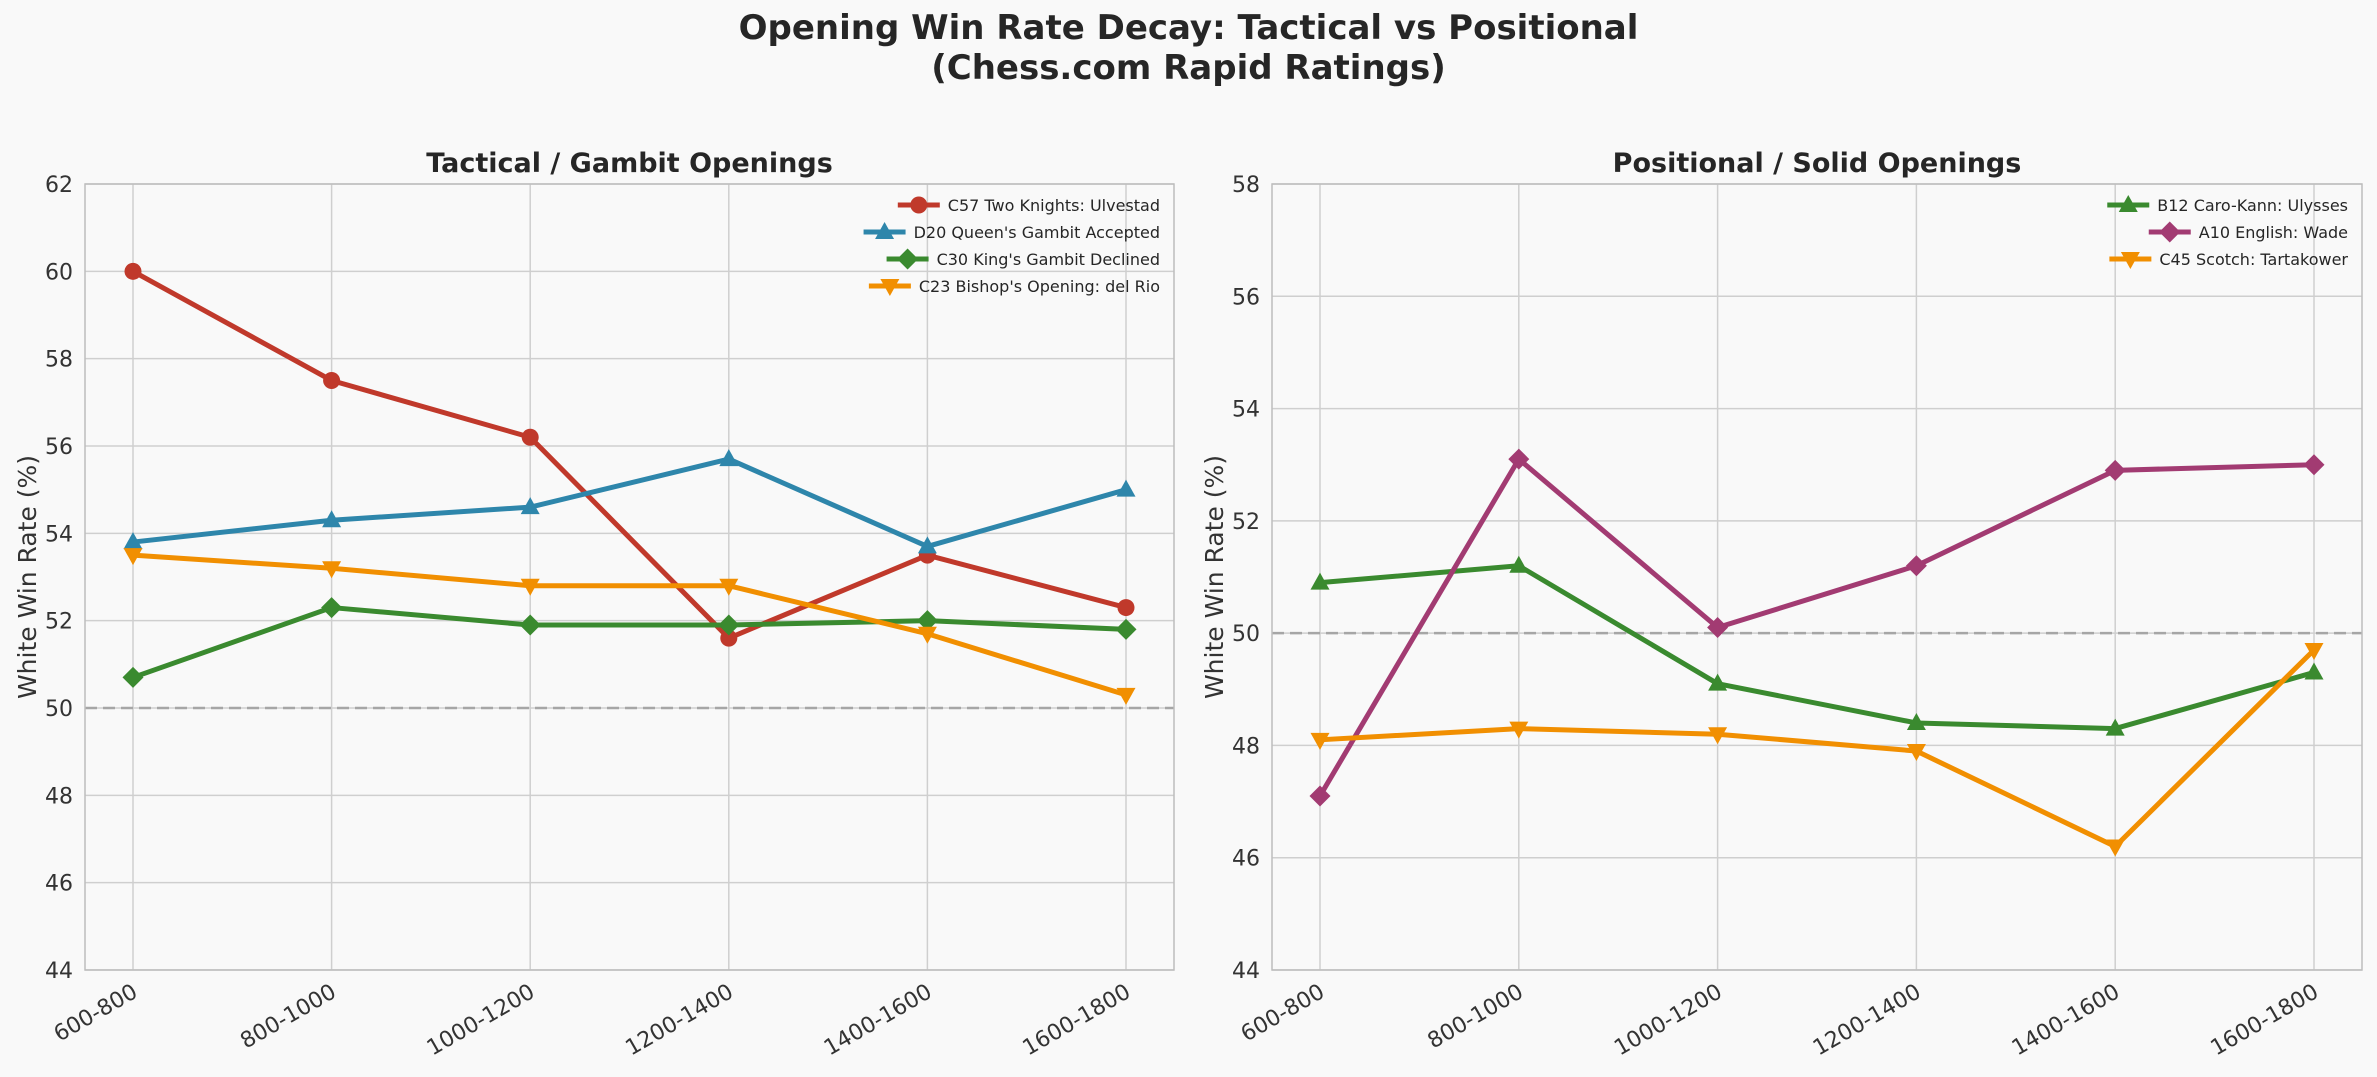 The image size is (2377, 1077). Describe the element at coordinates (1246, 971) in the screenshot. I see `y-tick-label: 44` at that location.